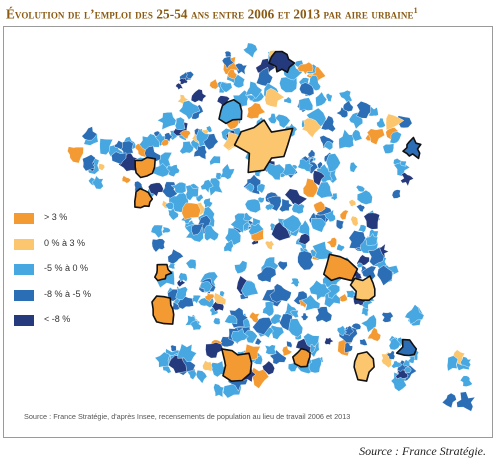 The width and height of the screenshot is (498, 471). Describe the element at coordinates (362, 288) in the screenshot. I see `urban-area-grenoble` at that location.